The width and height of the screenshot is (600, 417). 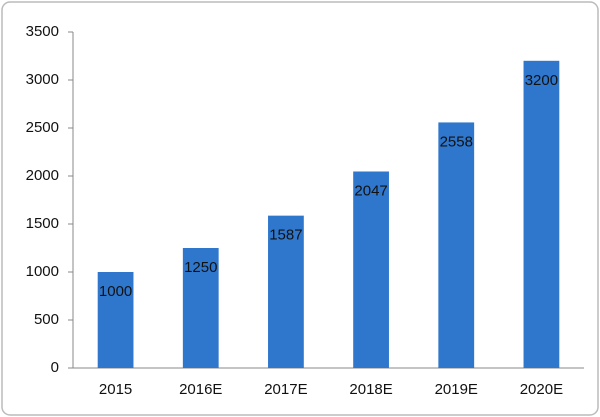 I want to click on data-label: 3200, so click(x=541, y=80).